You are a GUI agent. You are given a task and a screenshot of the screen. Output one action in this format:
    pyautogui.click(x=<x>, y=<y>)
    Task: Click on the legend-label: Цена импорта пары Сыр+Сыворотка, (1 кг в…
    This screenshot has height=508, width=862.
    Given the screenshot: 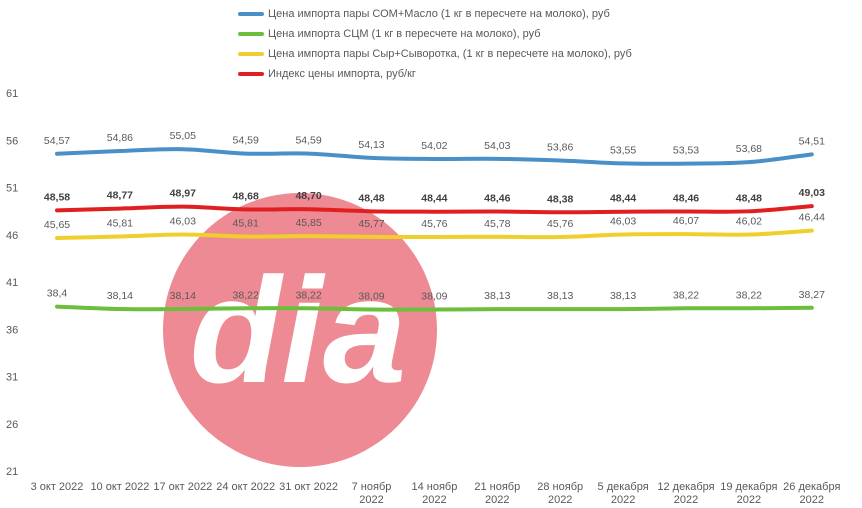 What is the action you would take?
    pyautogui.click(x=450, y=54)
    